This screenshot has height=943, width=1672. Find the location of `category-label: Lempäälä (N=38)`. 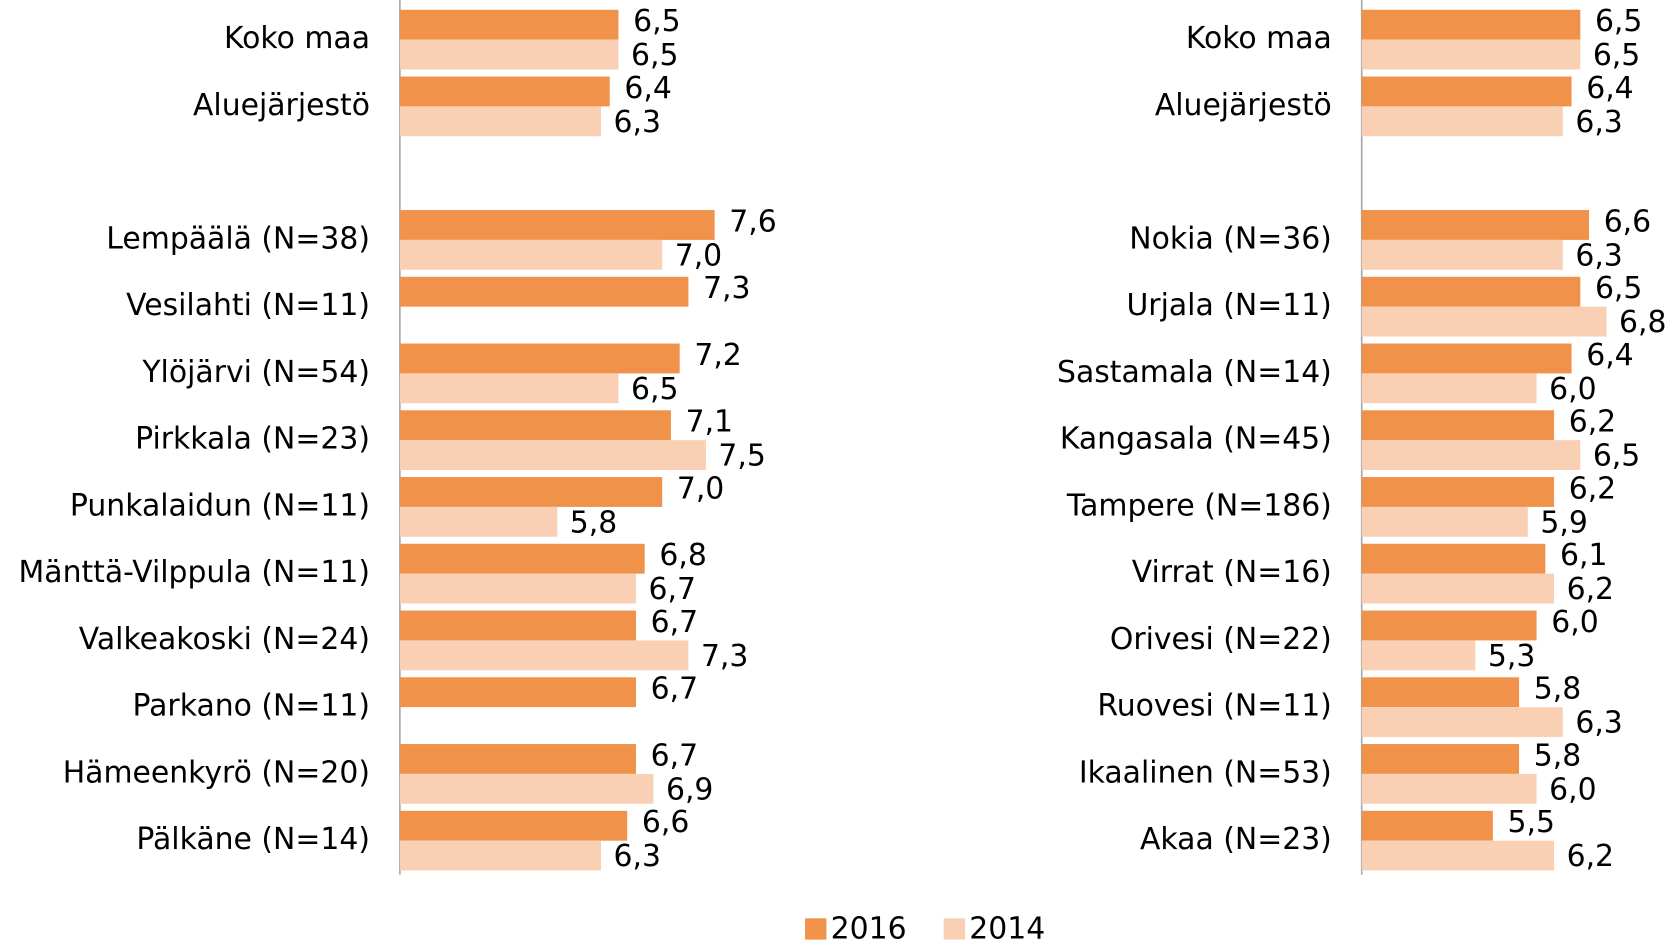

category-label: Lempäälä (N=38) is located at coordinates (238, 238).